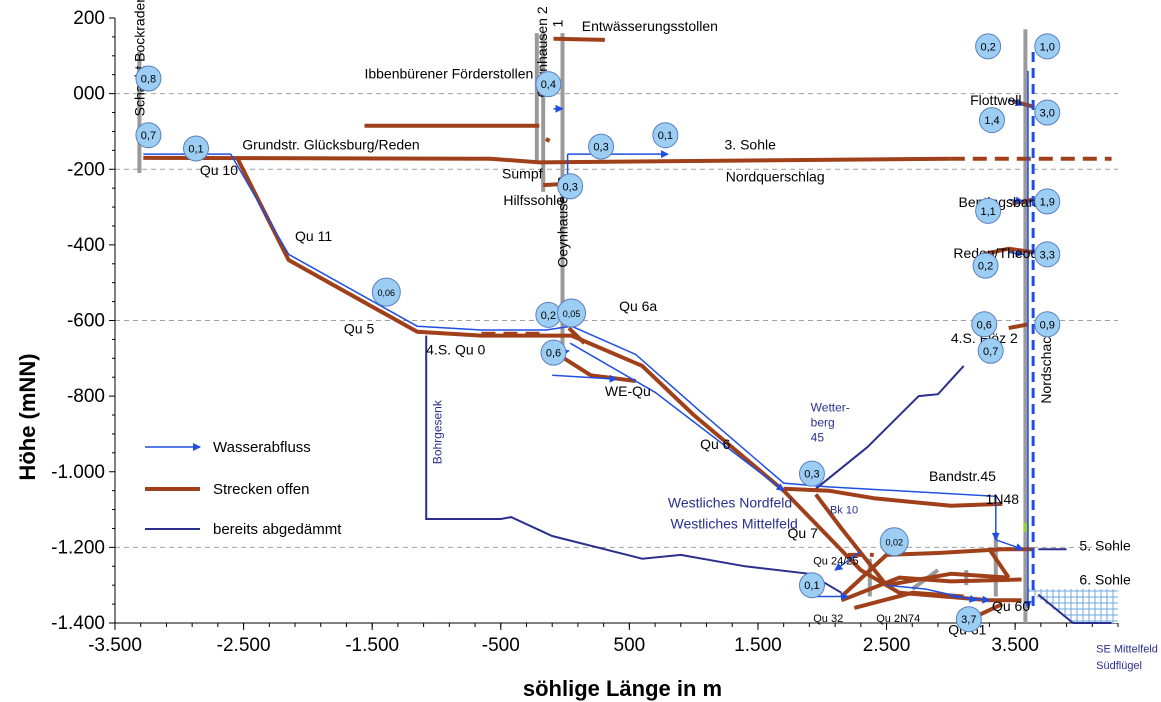 The height and width of the screenshot is (702, 1161). I want to click on flow-bubble-value: 0,4, so click(548, 85).